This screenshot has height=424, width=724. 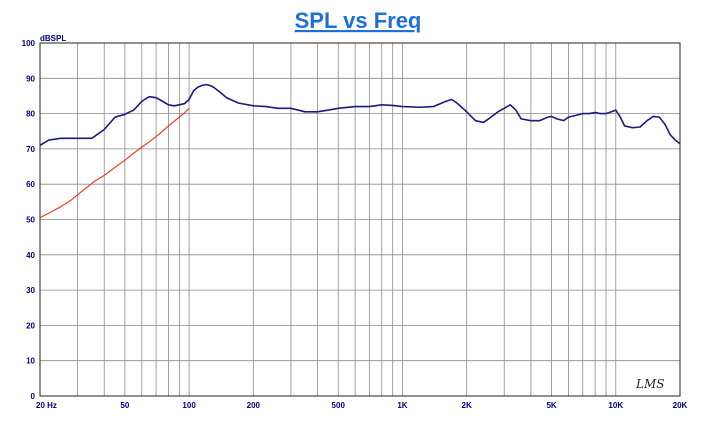 I want to click on x-tick-label: 100, so click(x=189, y=405).